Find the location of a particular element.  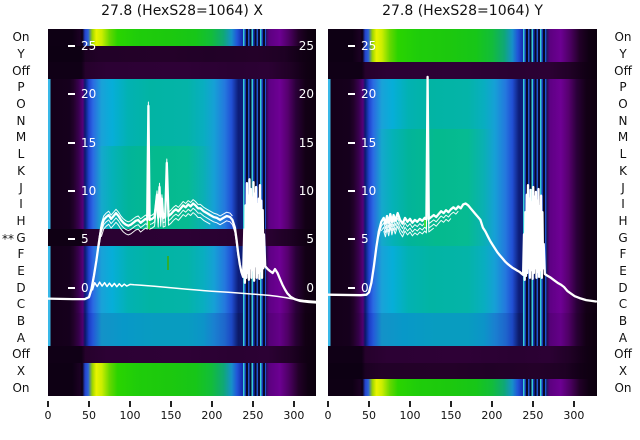

channel-label-Y: Y is located at coordinates (21, 54).